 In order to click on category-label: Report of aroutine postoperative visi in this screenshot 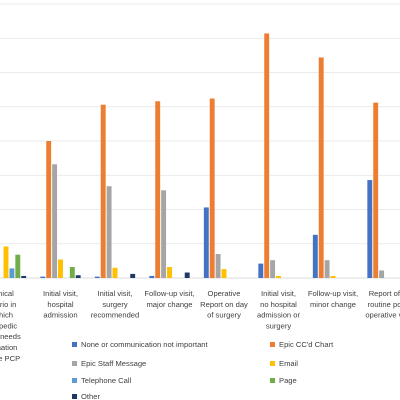, I will do `click(382, 304)`.